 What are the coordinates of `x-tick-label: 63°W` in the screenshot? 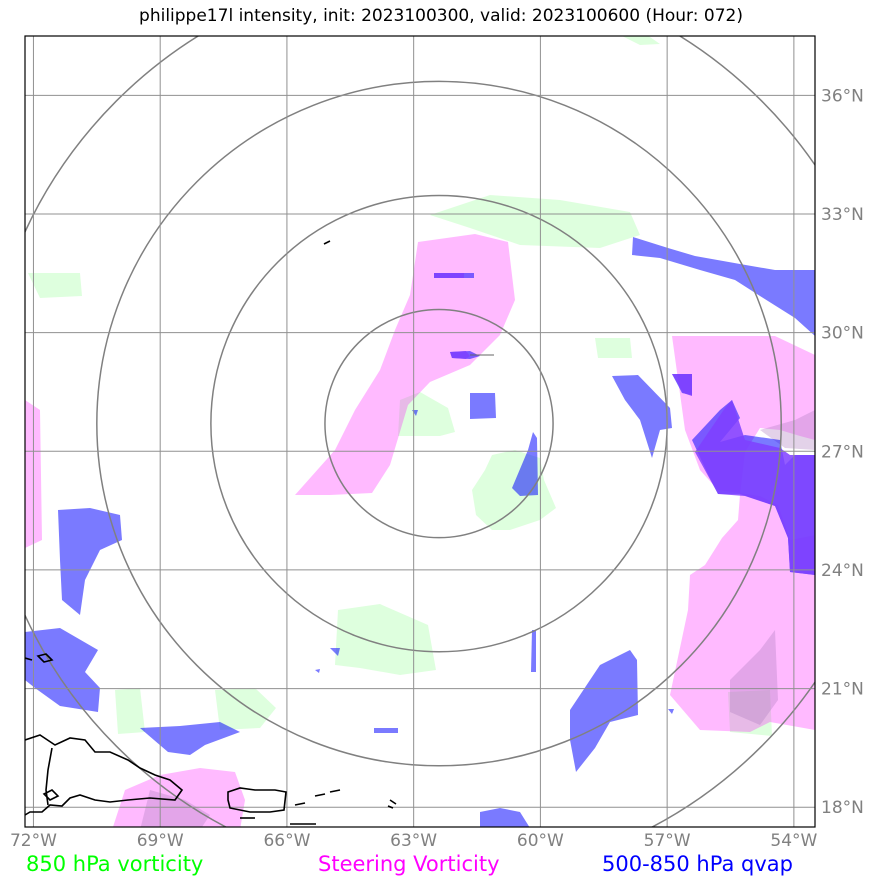 It's located at (413, 840).